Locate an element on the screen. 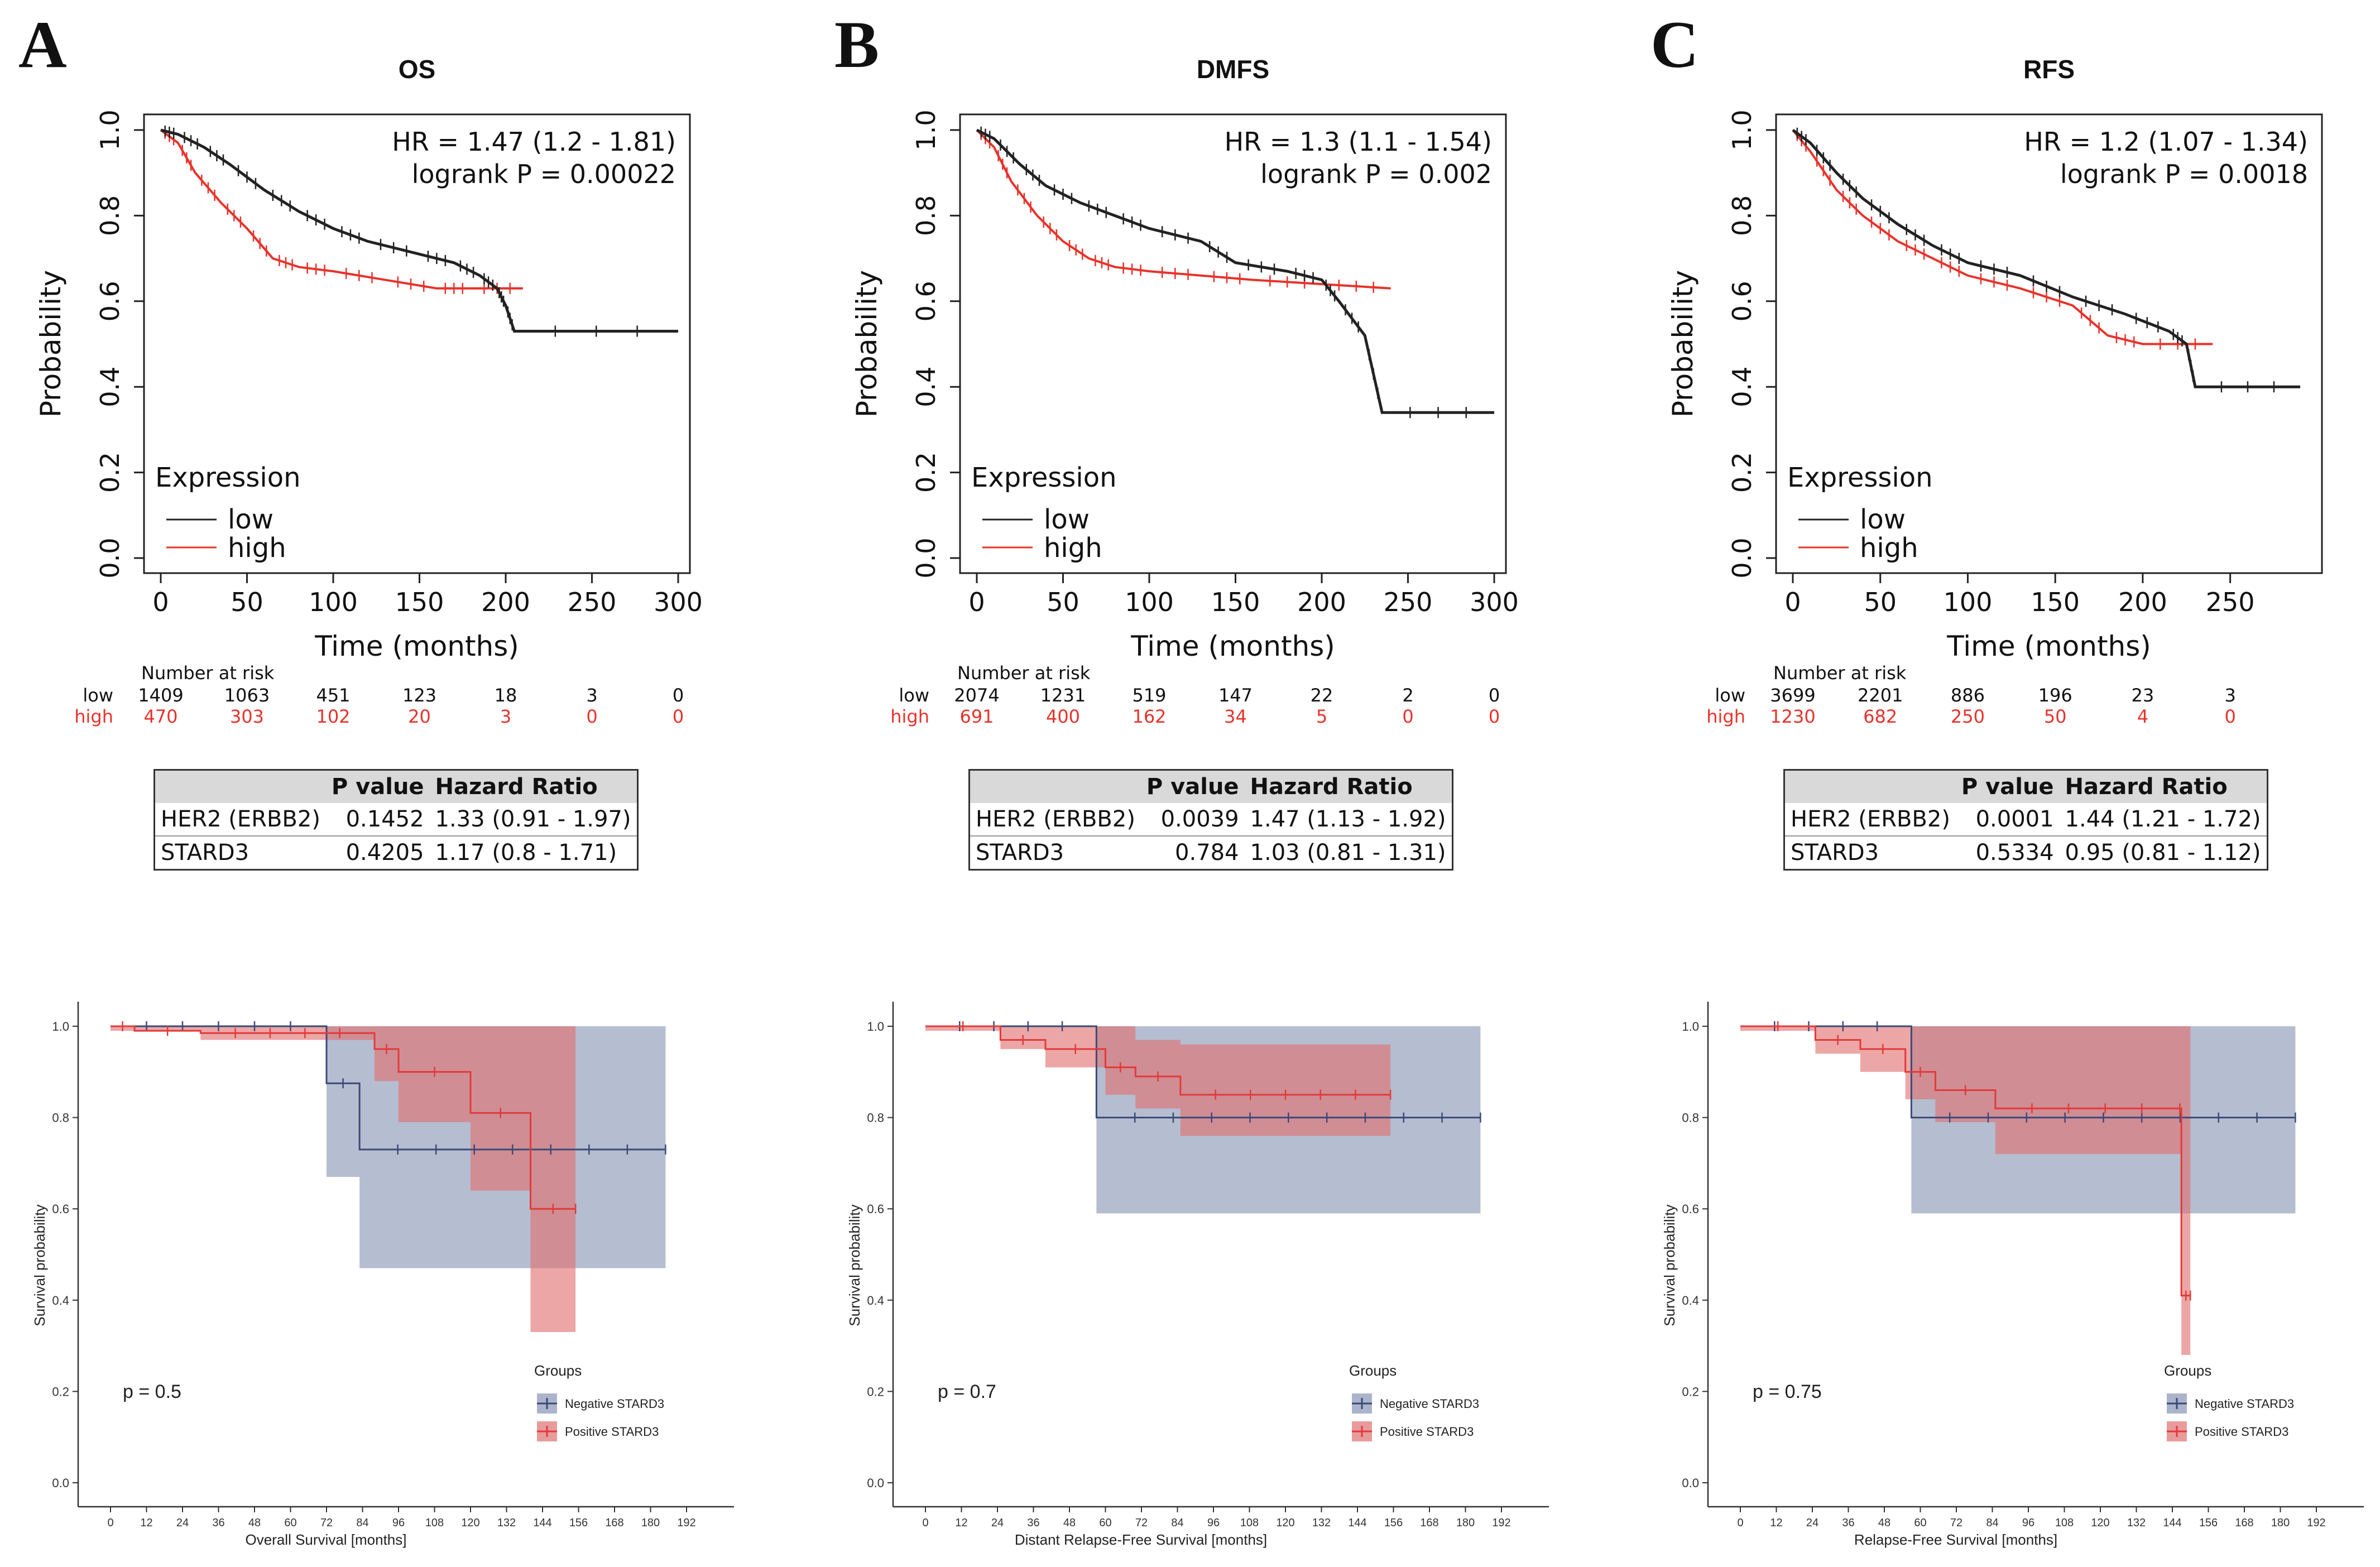 The image size is (2380, 1567). x-tick-label: 300 is located at coordinates (1494, 602).